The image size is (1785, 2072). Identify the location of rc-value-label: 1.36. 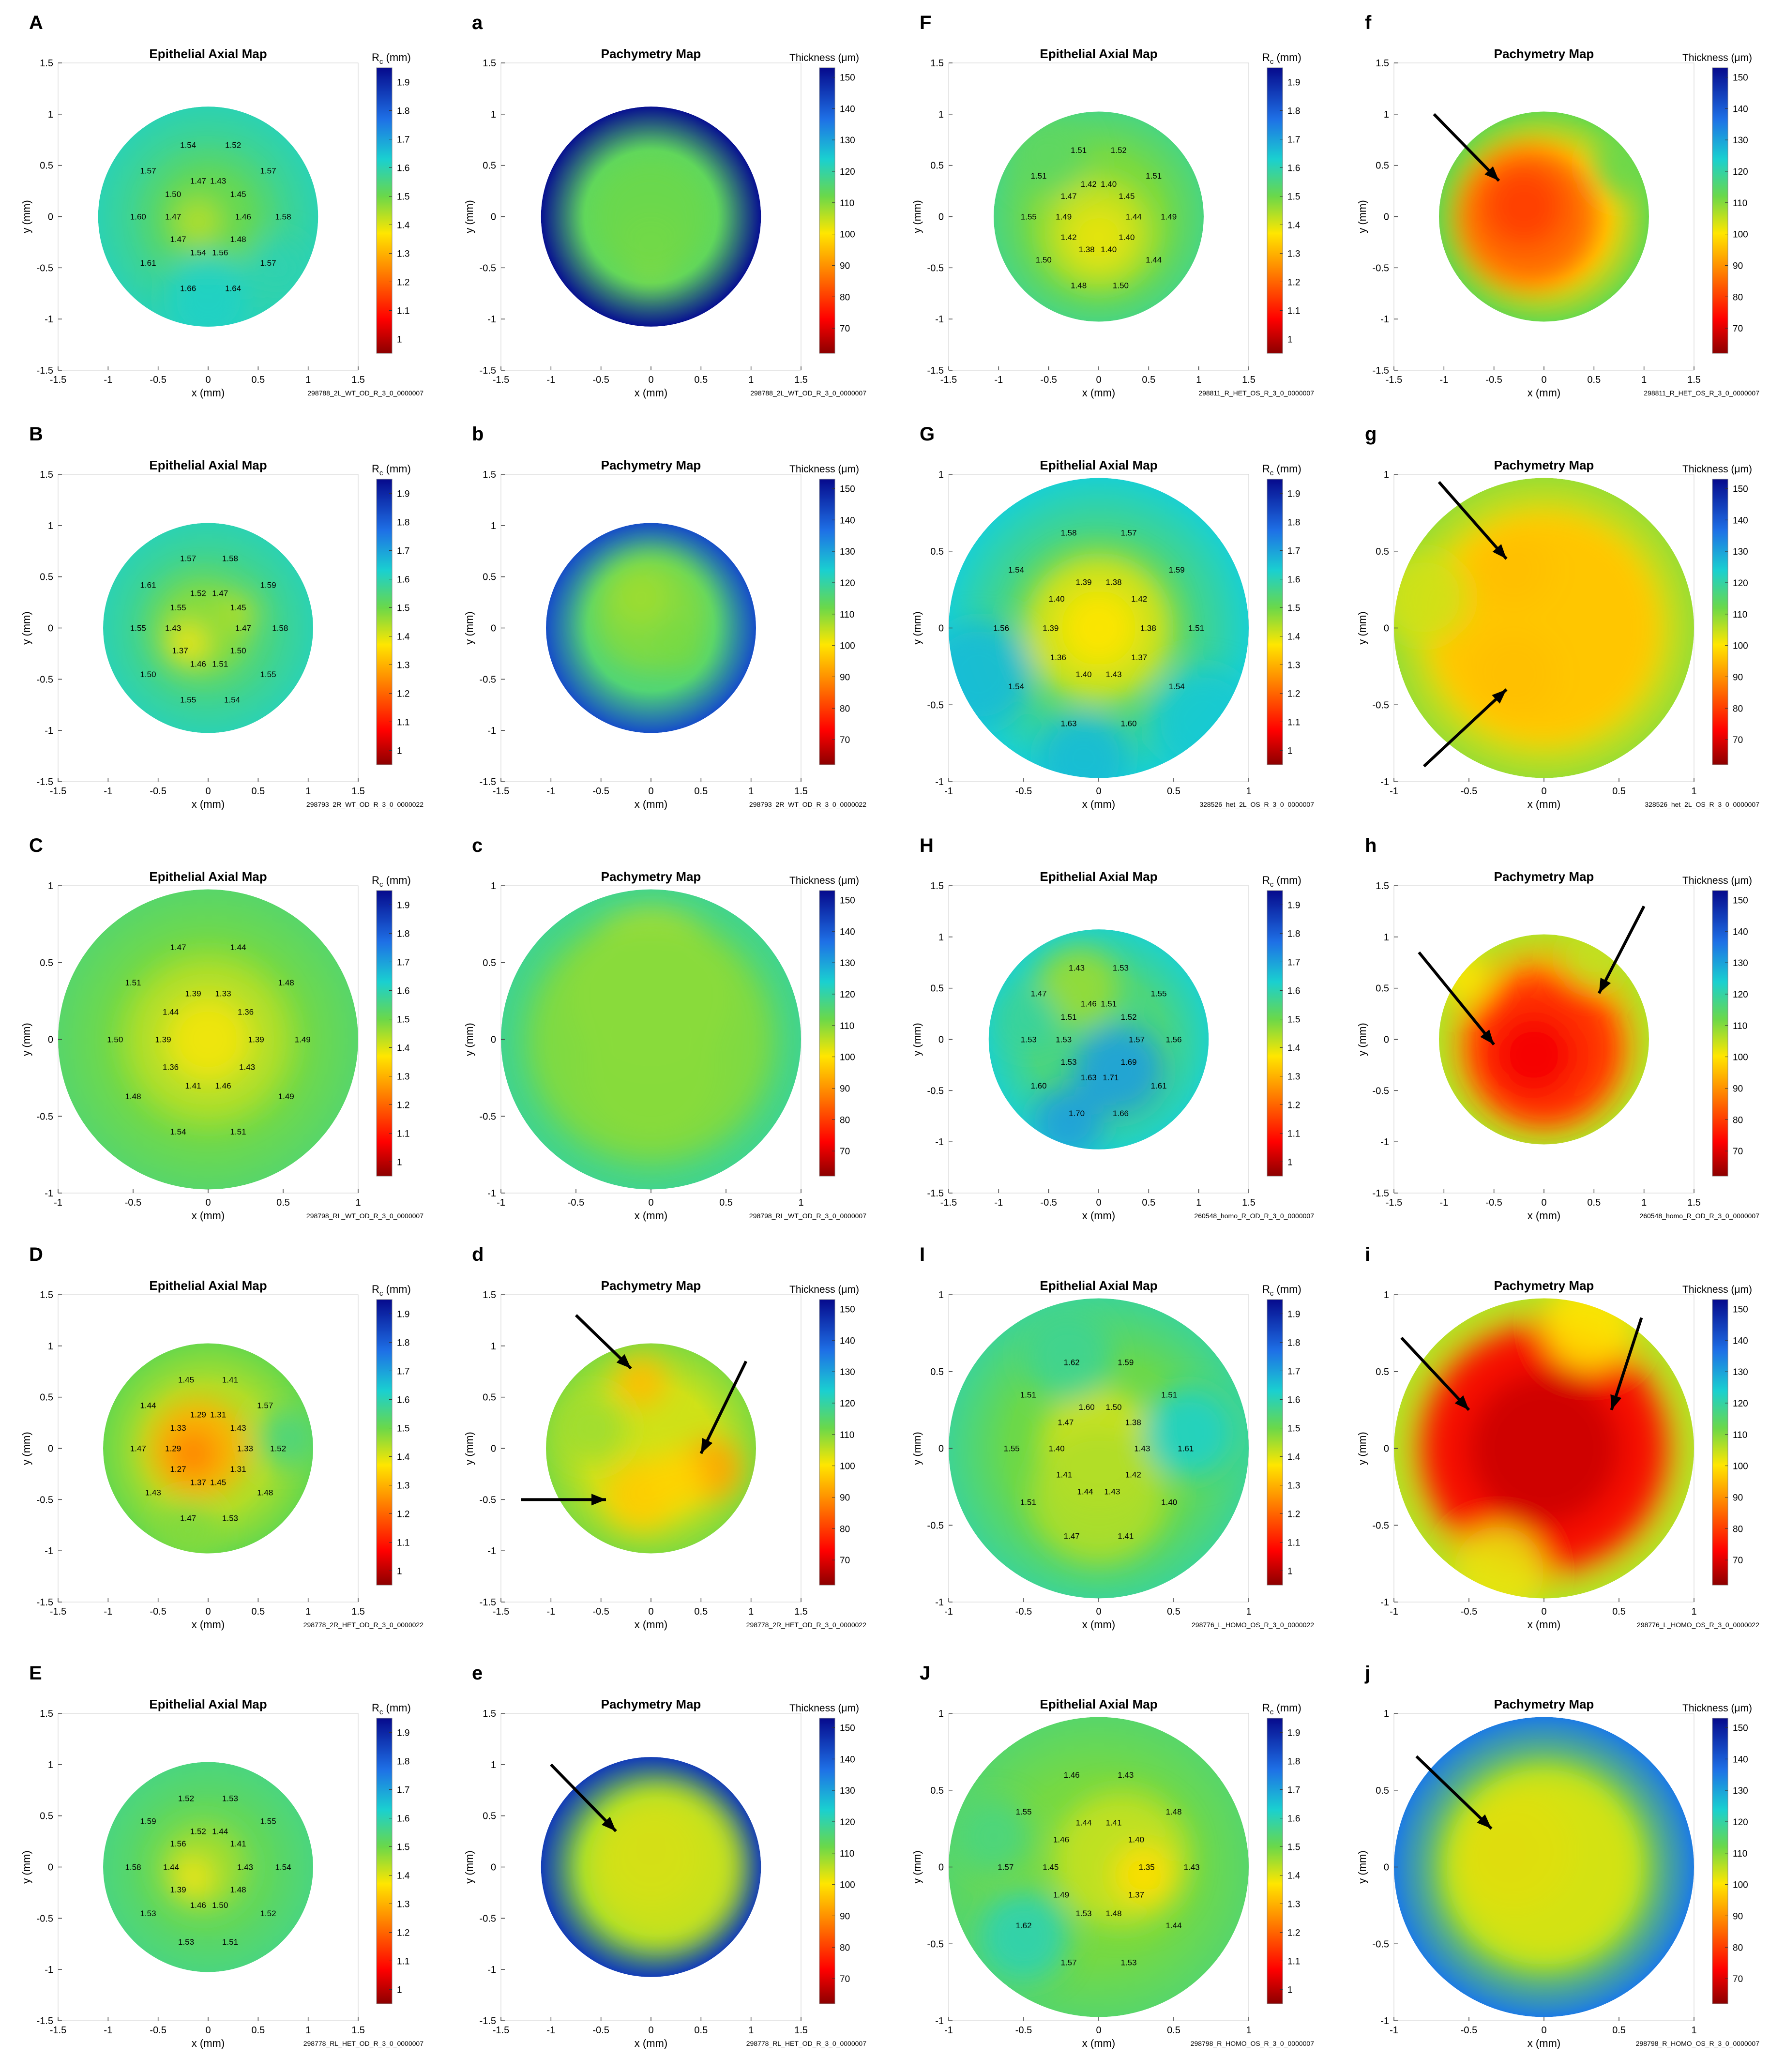
(171, 1067).